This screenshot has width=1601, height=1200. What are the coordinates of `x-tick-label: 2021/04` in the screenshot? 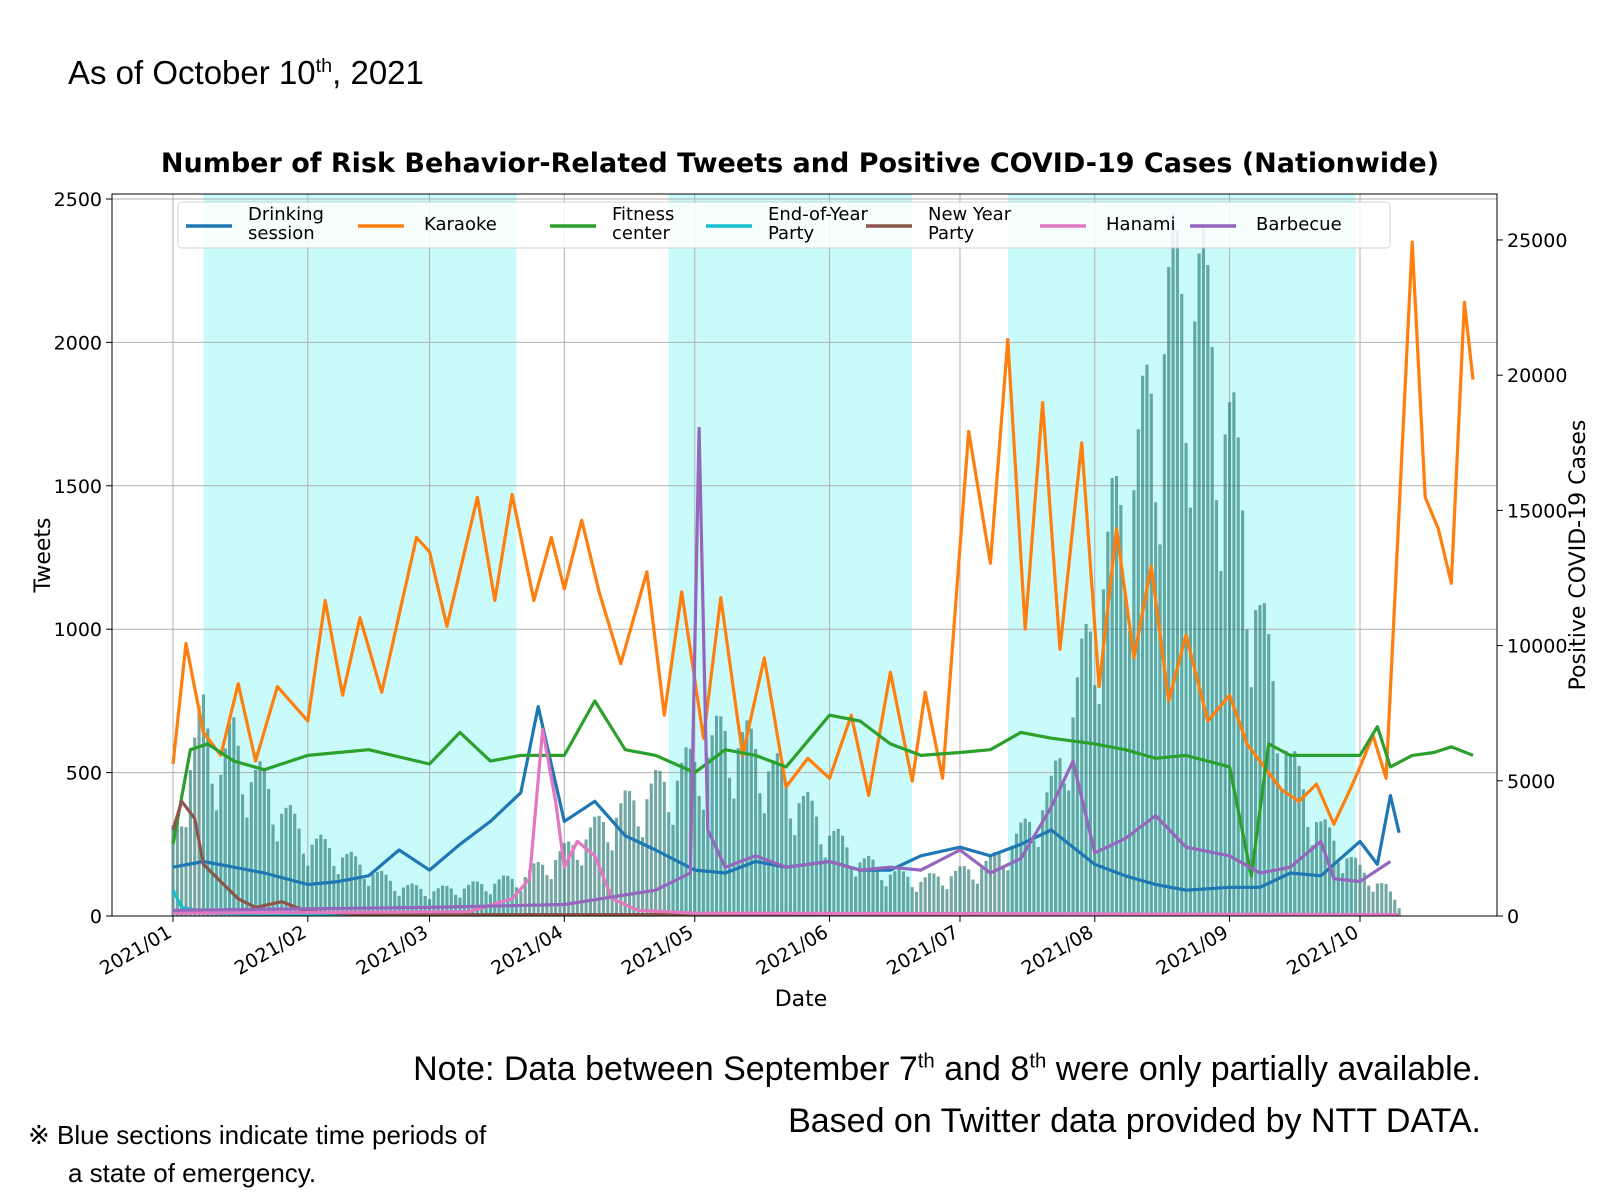 It's located at (526, 950).